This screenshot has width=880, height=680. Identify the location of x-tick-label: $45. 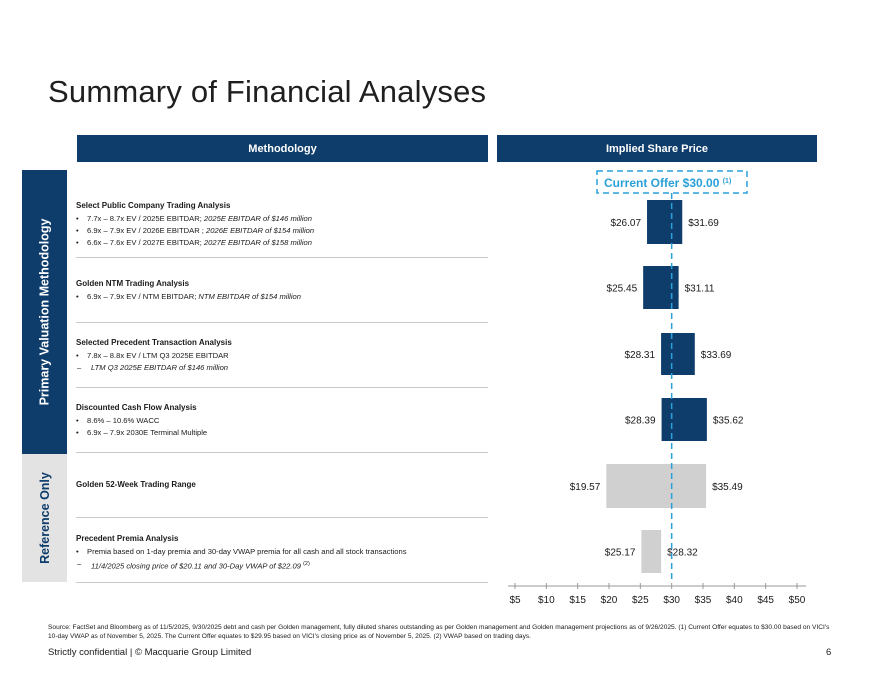
(765, 600).